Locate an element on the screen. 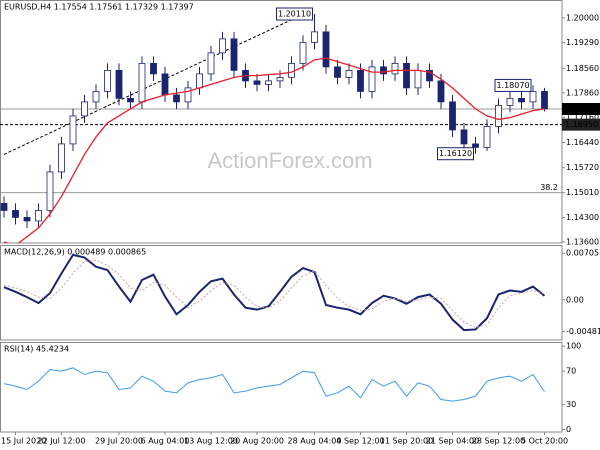 The image size is (600, 450). y-tick-label: 70 is located at coordinates (571, 371).